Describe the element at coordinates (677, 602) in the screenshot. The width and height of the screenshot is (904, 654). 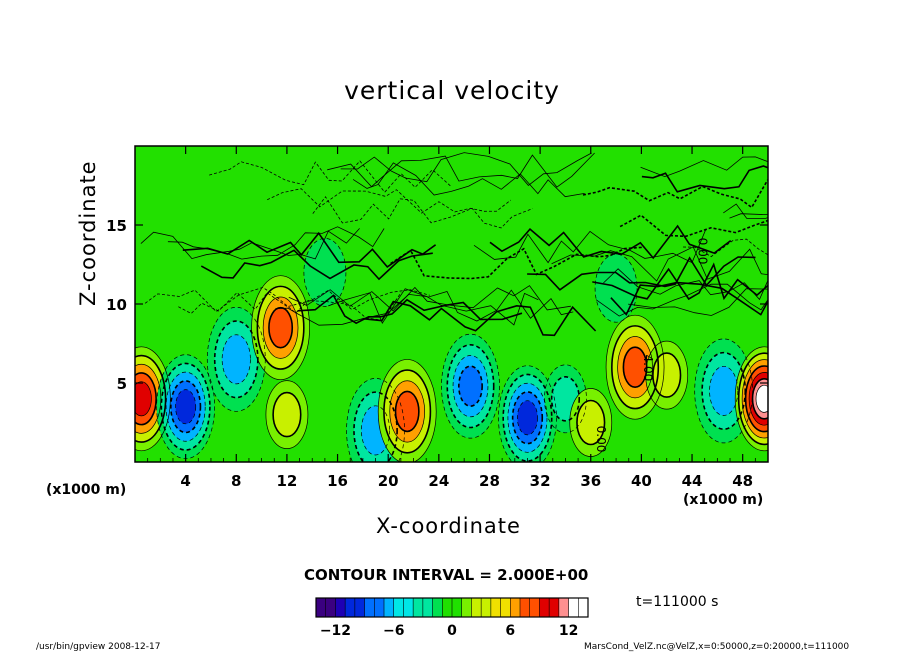
I see `time-label: t=111000 s` at that location.